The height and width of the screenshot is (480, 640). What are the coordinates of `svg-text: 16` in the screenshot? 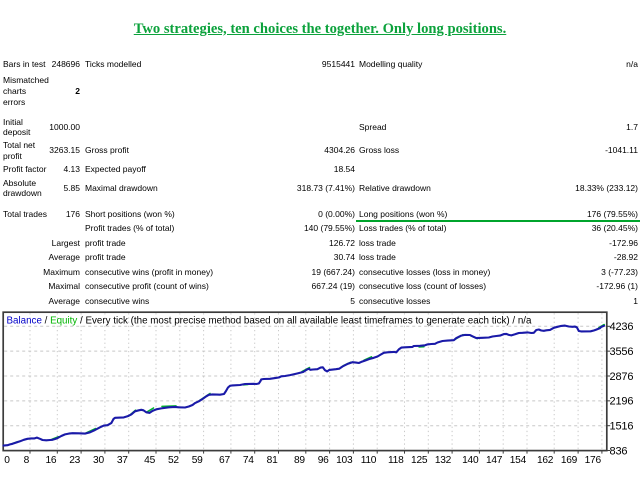 It's located at (50, 460).